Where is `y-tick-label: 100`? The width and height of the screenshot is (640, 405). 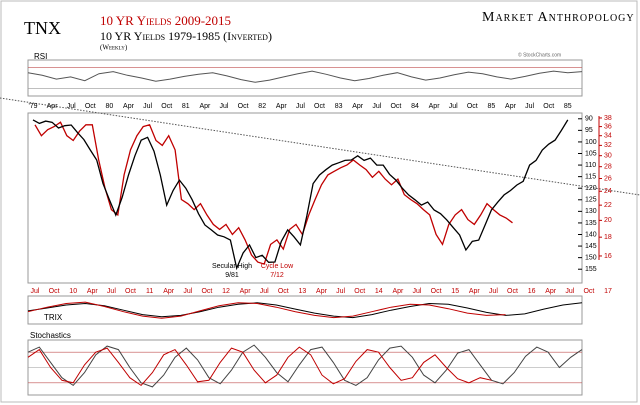 y-tick-label: 100 is located at coordinates (591, 142).